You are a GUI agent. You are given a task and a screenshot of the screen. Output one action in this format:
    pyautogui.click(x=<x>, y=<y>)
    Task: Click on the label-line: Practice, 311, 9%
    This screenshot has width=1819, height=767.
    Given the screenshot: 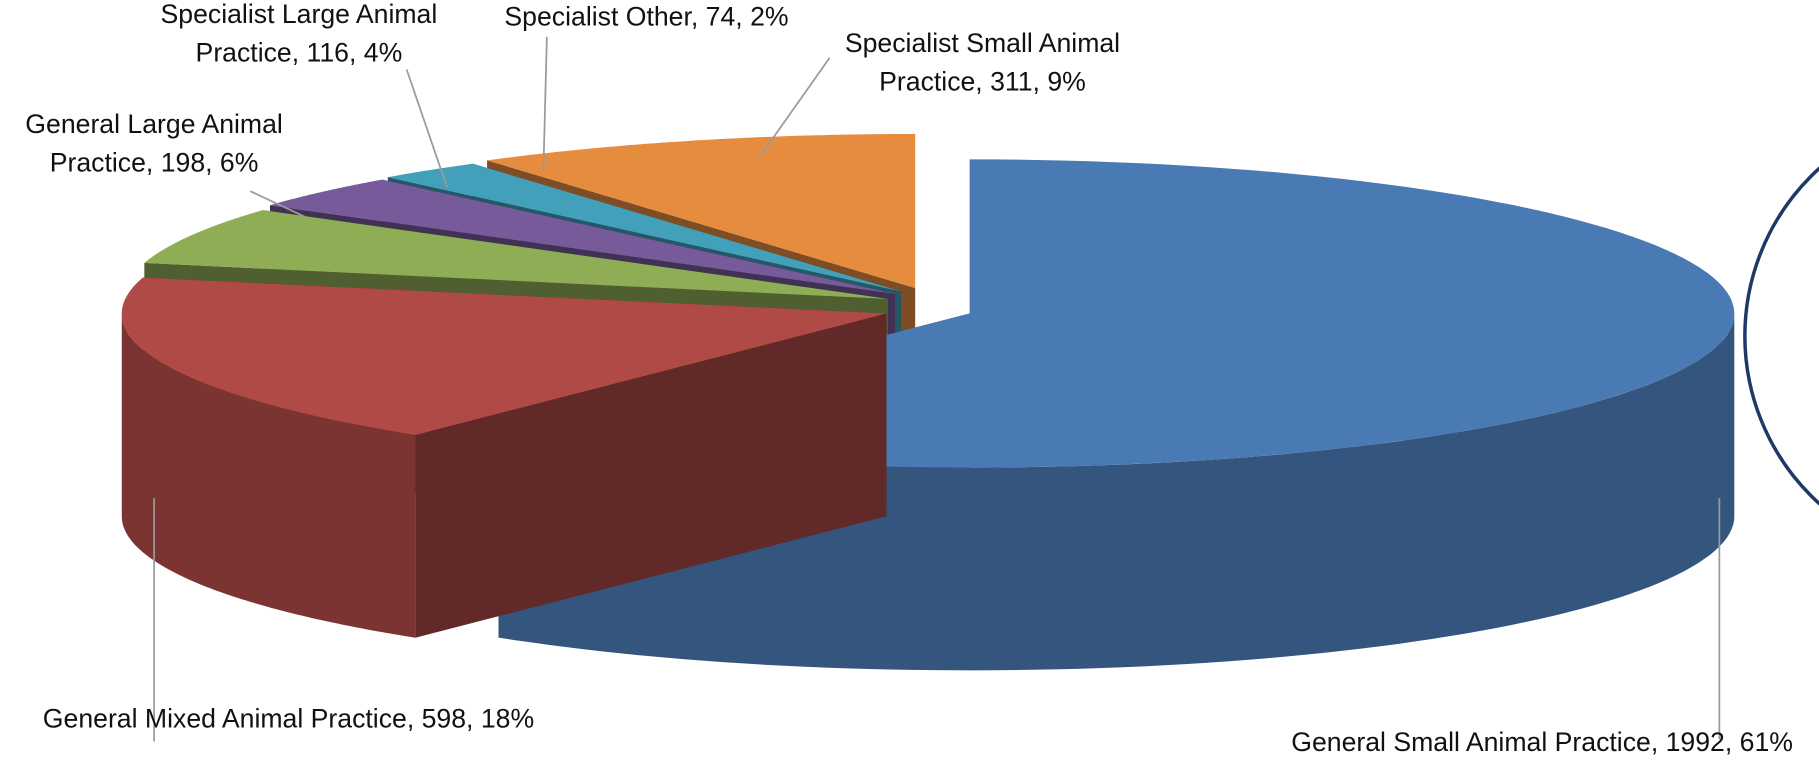 What is the action you would take?
    pyautogui.click(x=982, y=81)
    